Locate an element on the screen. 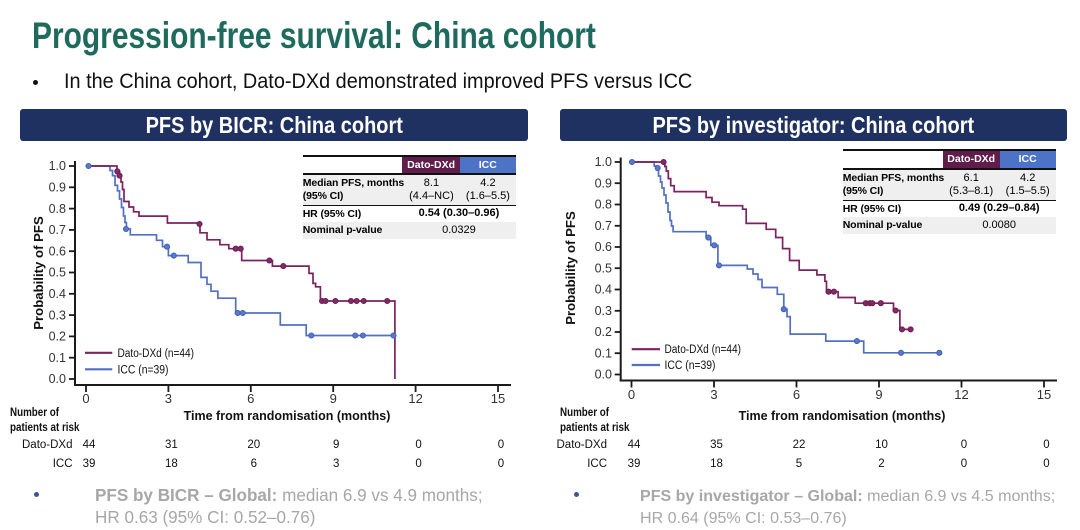 The height and width of the screenshot is (530, 1080). svg-text: 31 is located at coordinates (171, 445).